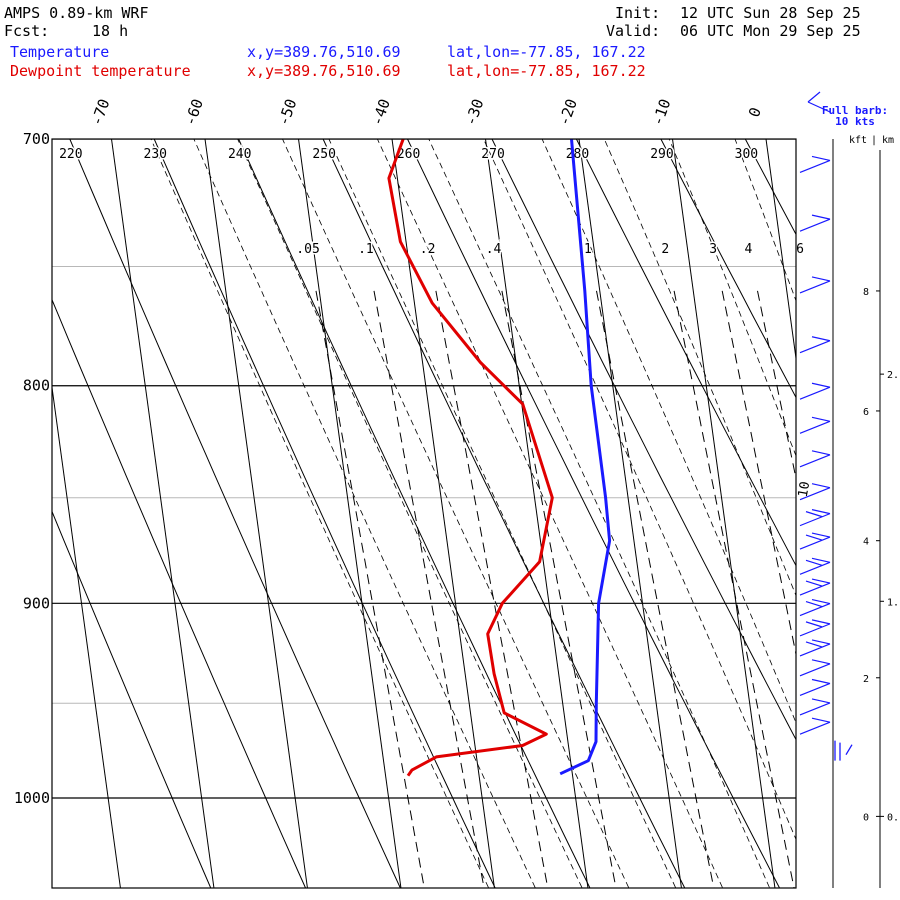 Image resolution: width=900 pixels, height=900 pixels. Describe the element at coordinates (366, 249) in the screenshot. I see `mixing-ratio-label: .1` at that location.